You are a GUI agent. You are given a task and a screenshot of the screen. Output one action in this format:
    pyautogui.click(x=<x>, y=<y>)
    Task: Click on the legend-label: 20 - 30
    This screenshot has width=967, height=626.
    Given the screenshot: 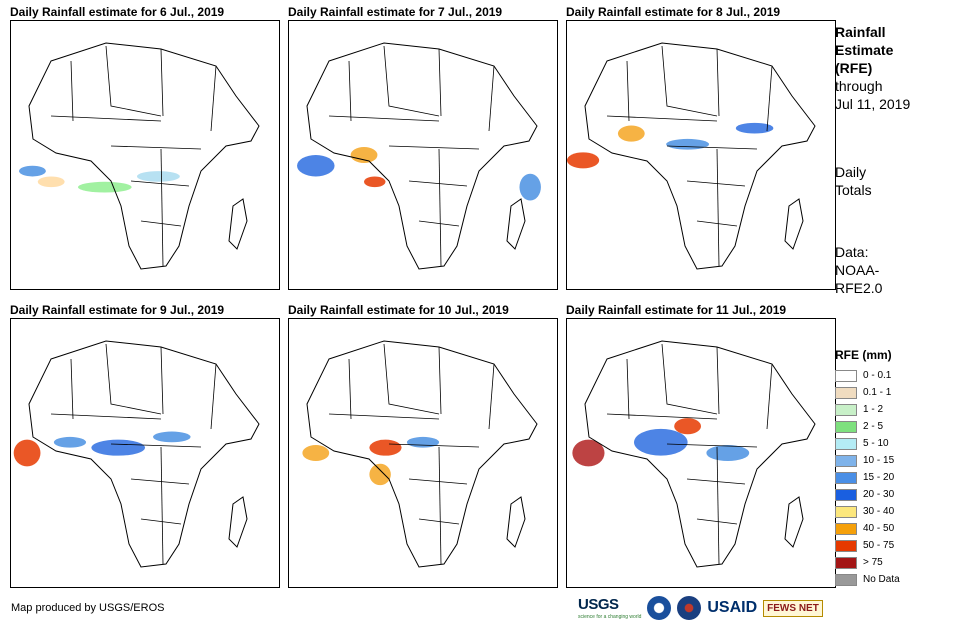 What is the action you would take?
    pyautogui.click(x=879, y=494)
    